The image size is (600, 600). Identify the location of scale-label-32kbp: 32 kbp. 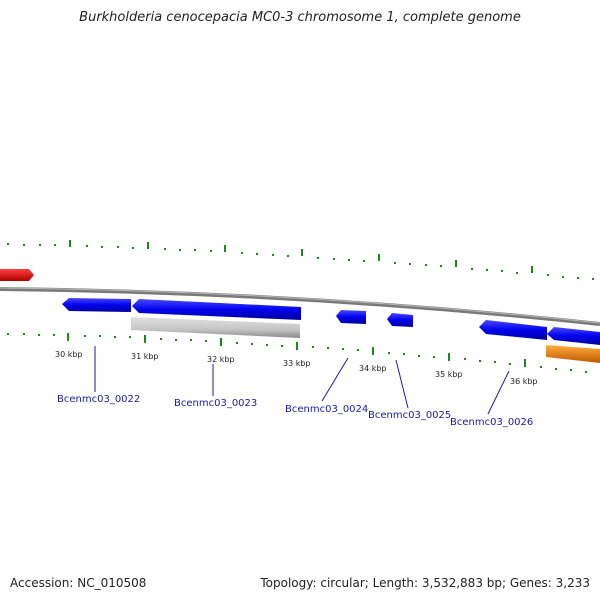
(221, 359).